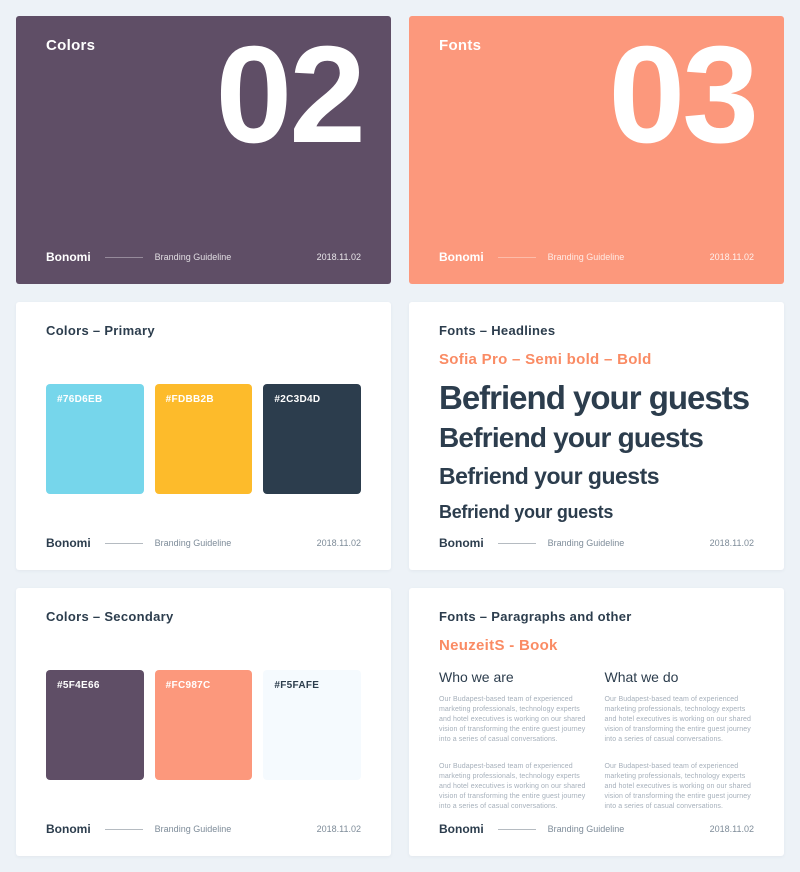  What do you see at coordinates (312, 725) in the screenshot?
I see `color-swatch: #F5FAFE` at bounding box center [312, 725].